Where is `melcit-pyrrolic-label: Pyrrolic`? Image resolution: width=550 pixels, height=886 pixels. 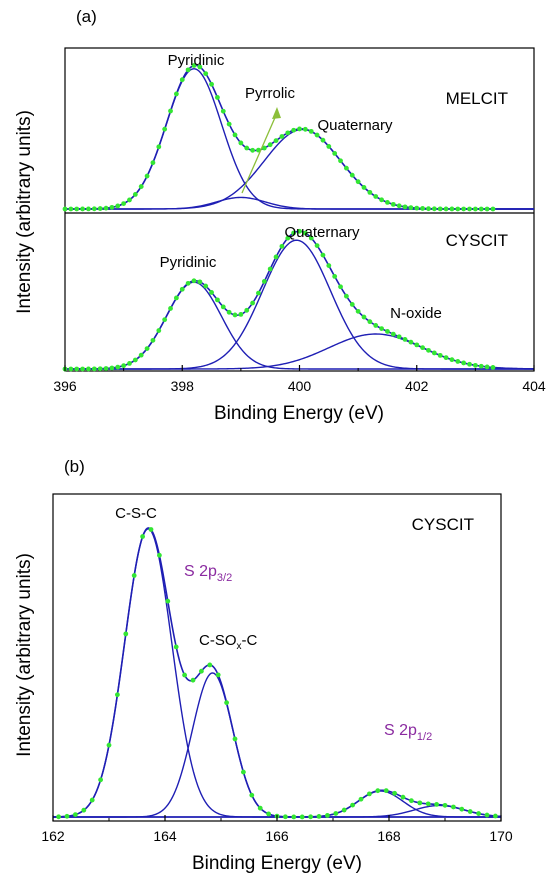
melcit-pyrrolic-label: Pyrrolic is located at coordinates (270, 93).